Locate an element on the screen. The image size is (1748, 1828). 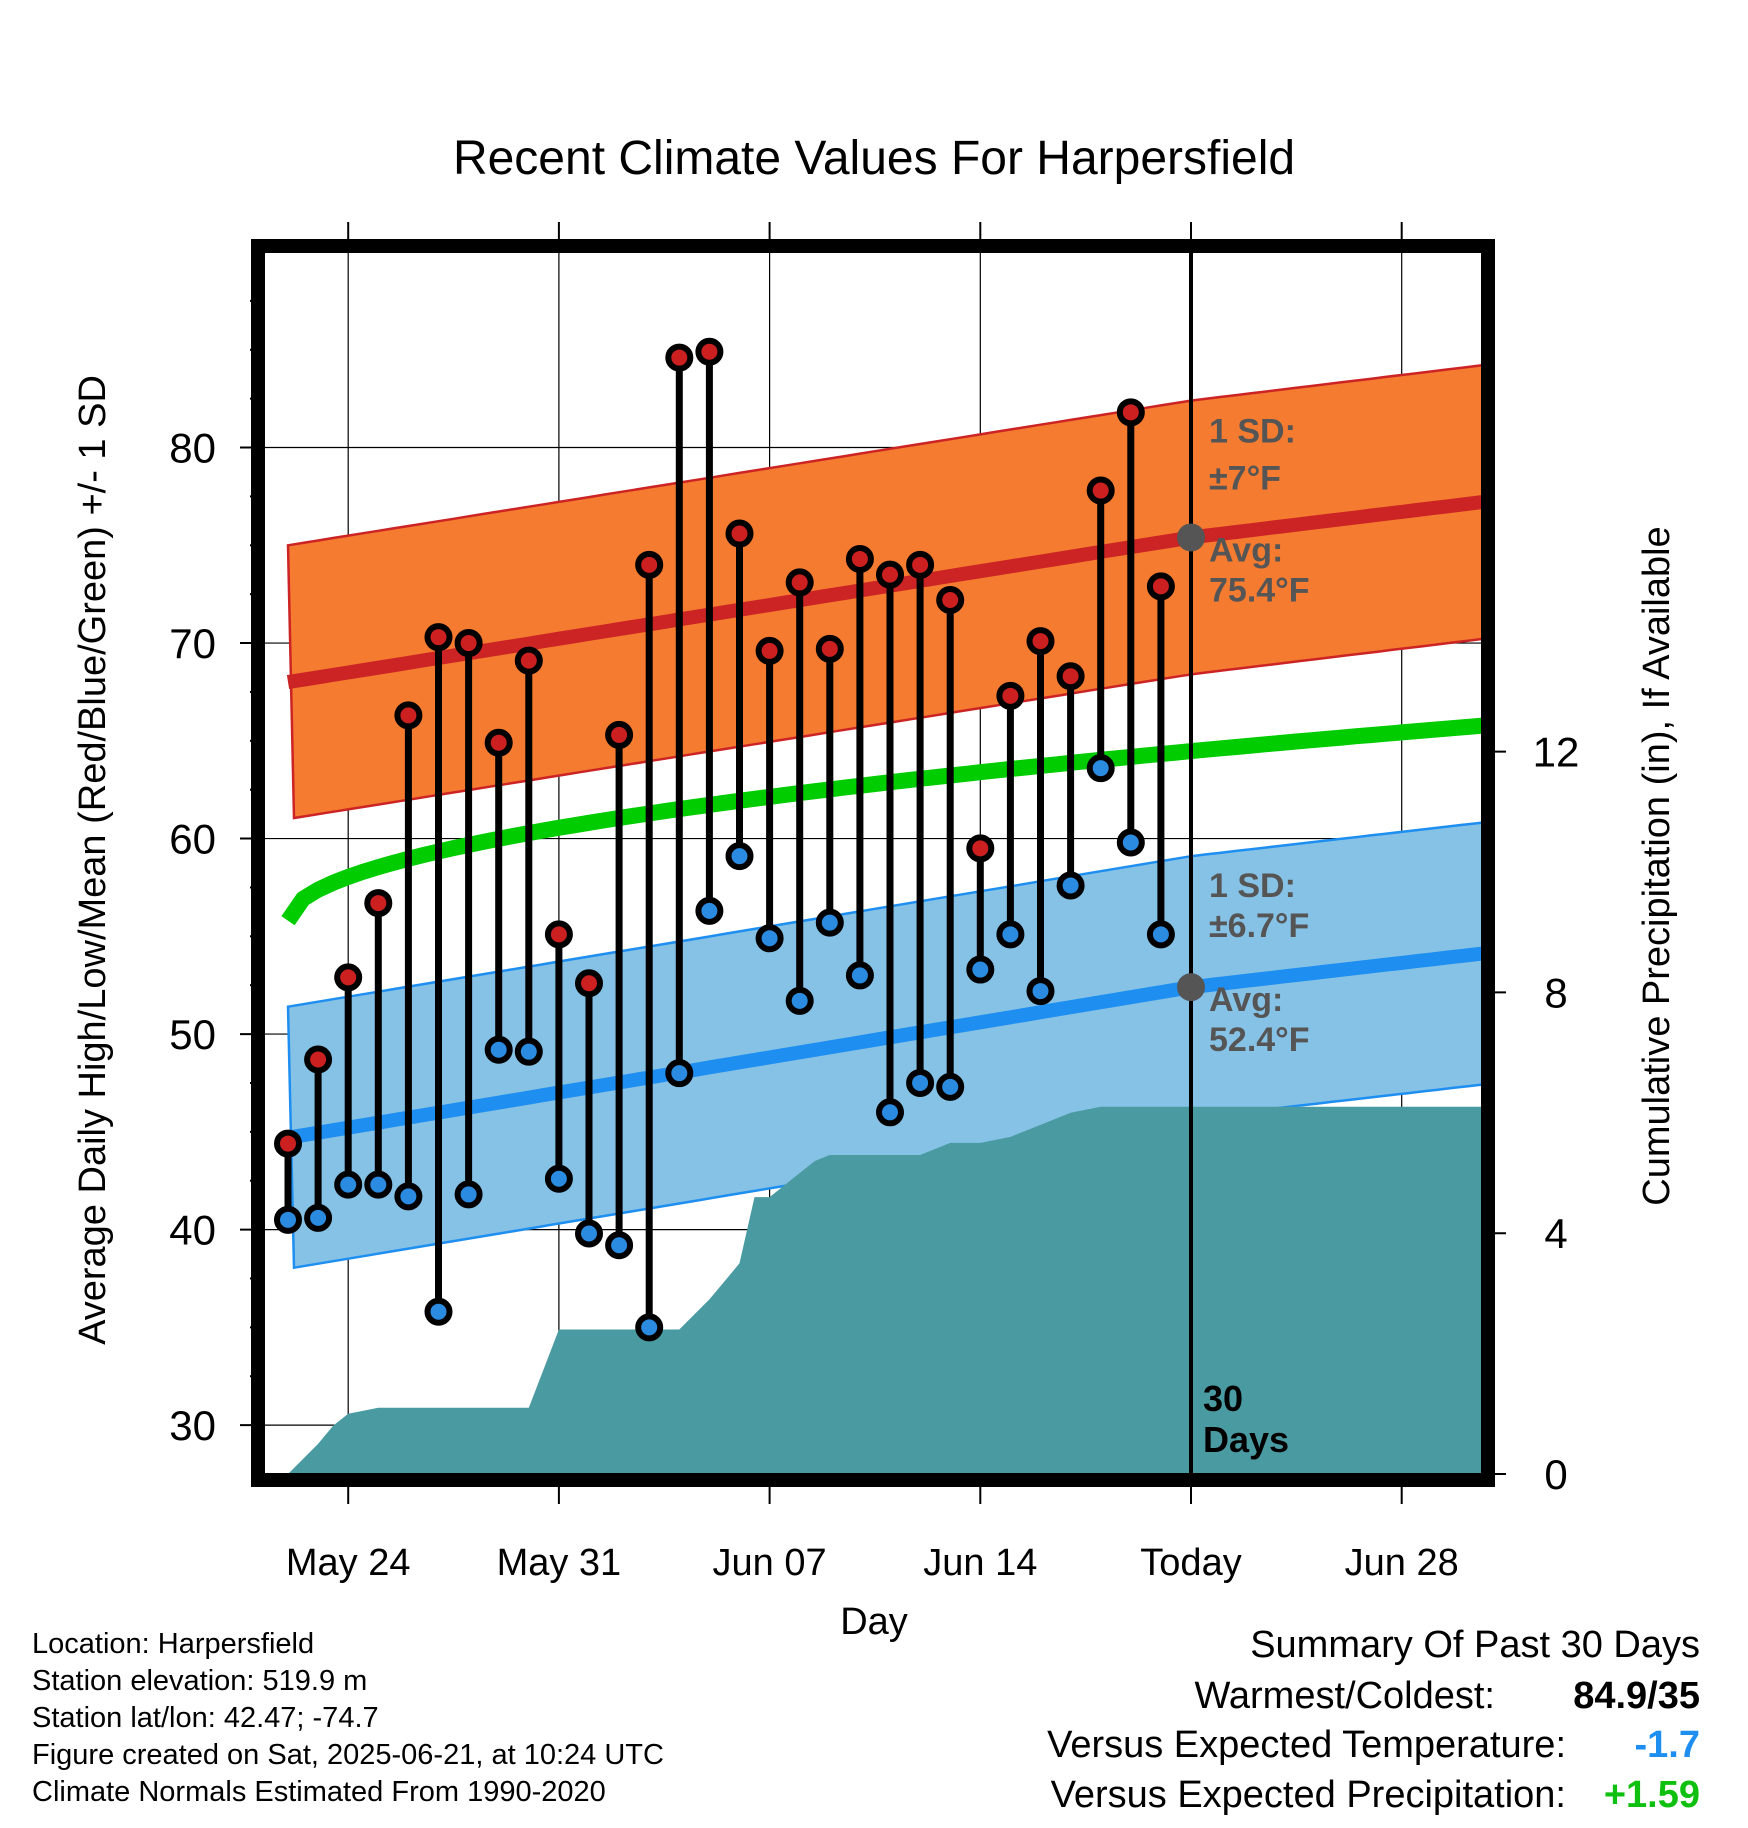
high-avg-label: Avg: is located at coordinates (1246, 550).